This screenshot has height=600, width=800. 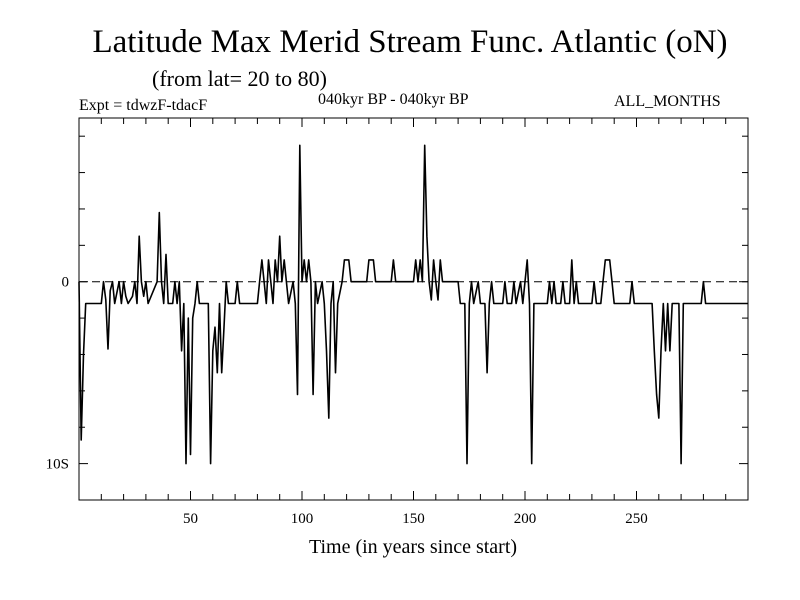 I want to click on x-tick-label: 100, so click(x=302, y=519).